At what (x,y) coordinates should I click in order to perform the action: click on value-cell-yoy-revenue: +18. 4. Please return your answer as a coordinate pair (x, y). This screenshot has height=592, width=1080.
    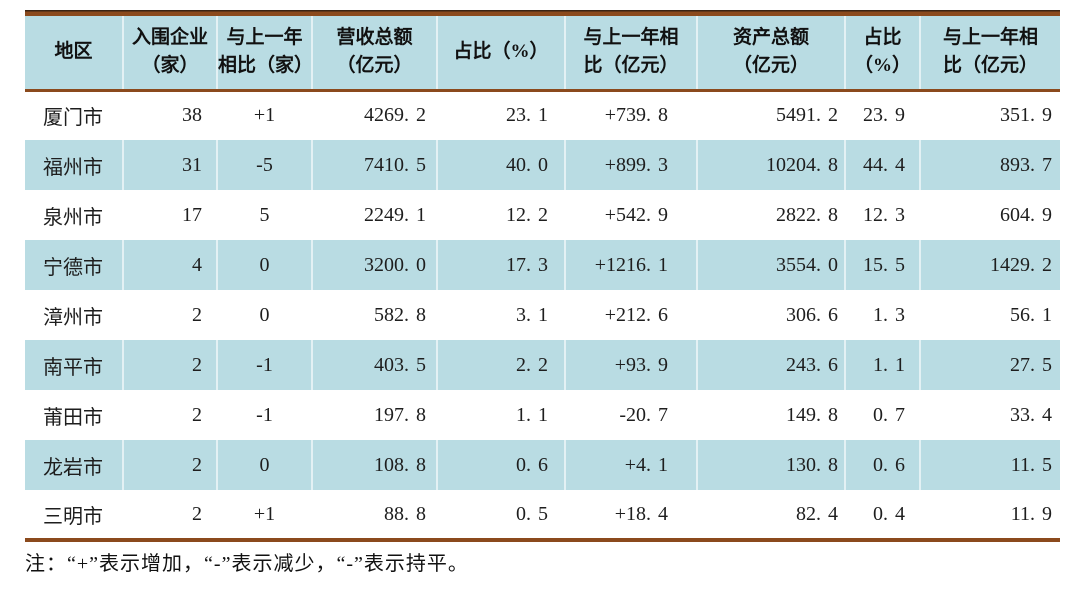
    Looking at the image, I should click on (631, 515).